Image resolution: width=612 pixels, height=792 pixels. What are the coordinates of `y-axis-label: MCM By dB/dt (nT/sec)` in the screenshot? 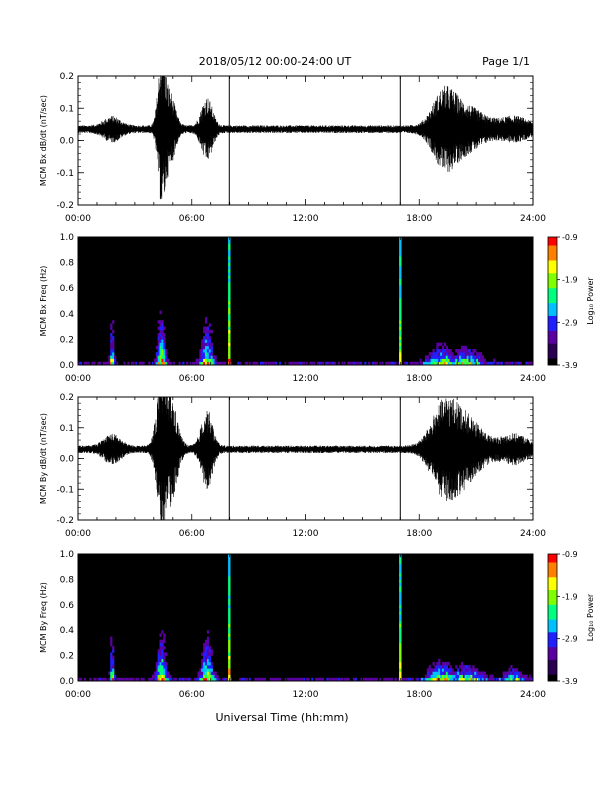 It's located at (43, 458).